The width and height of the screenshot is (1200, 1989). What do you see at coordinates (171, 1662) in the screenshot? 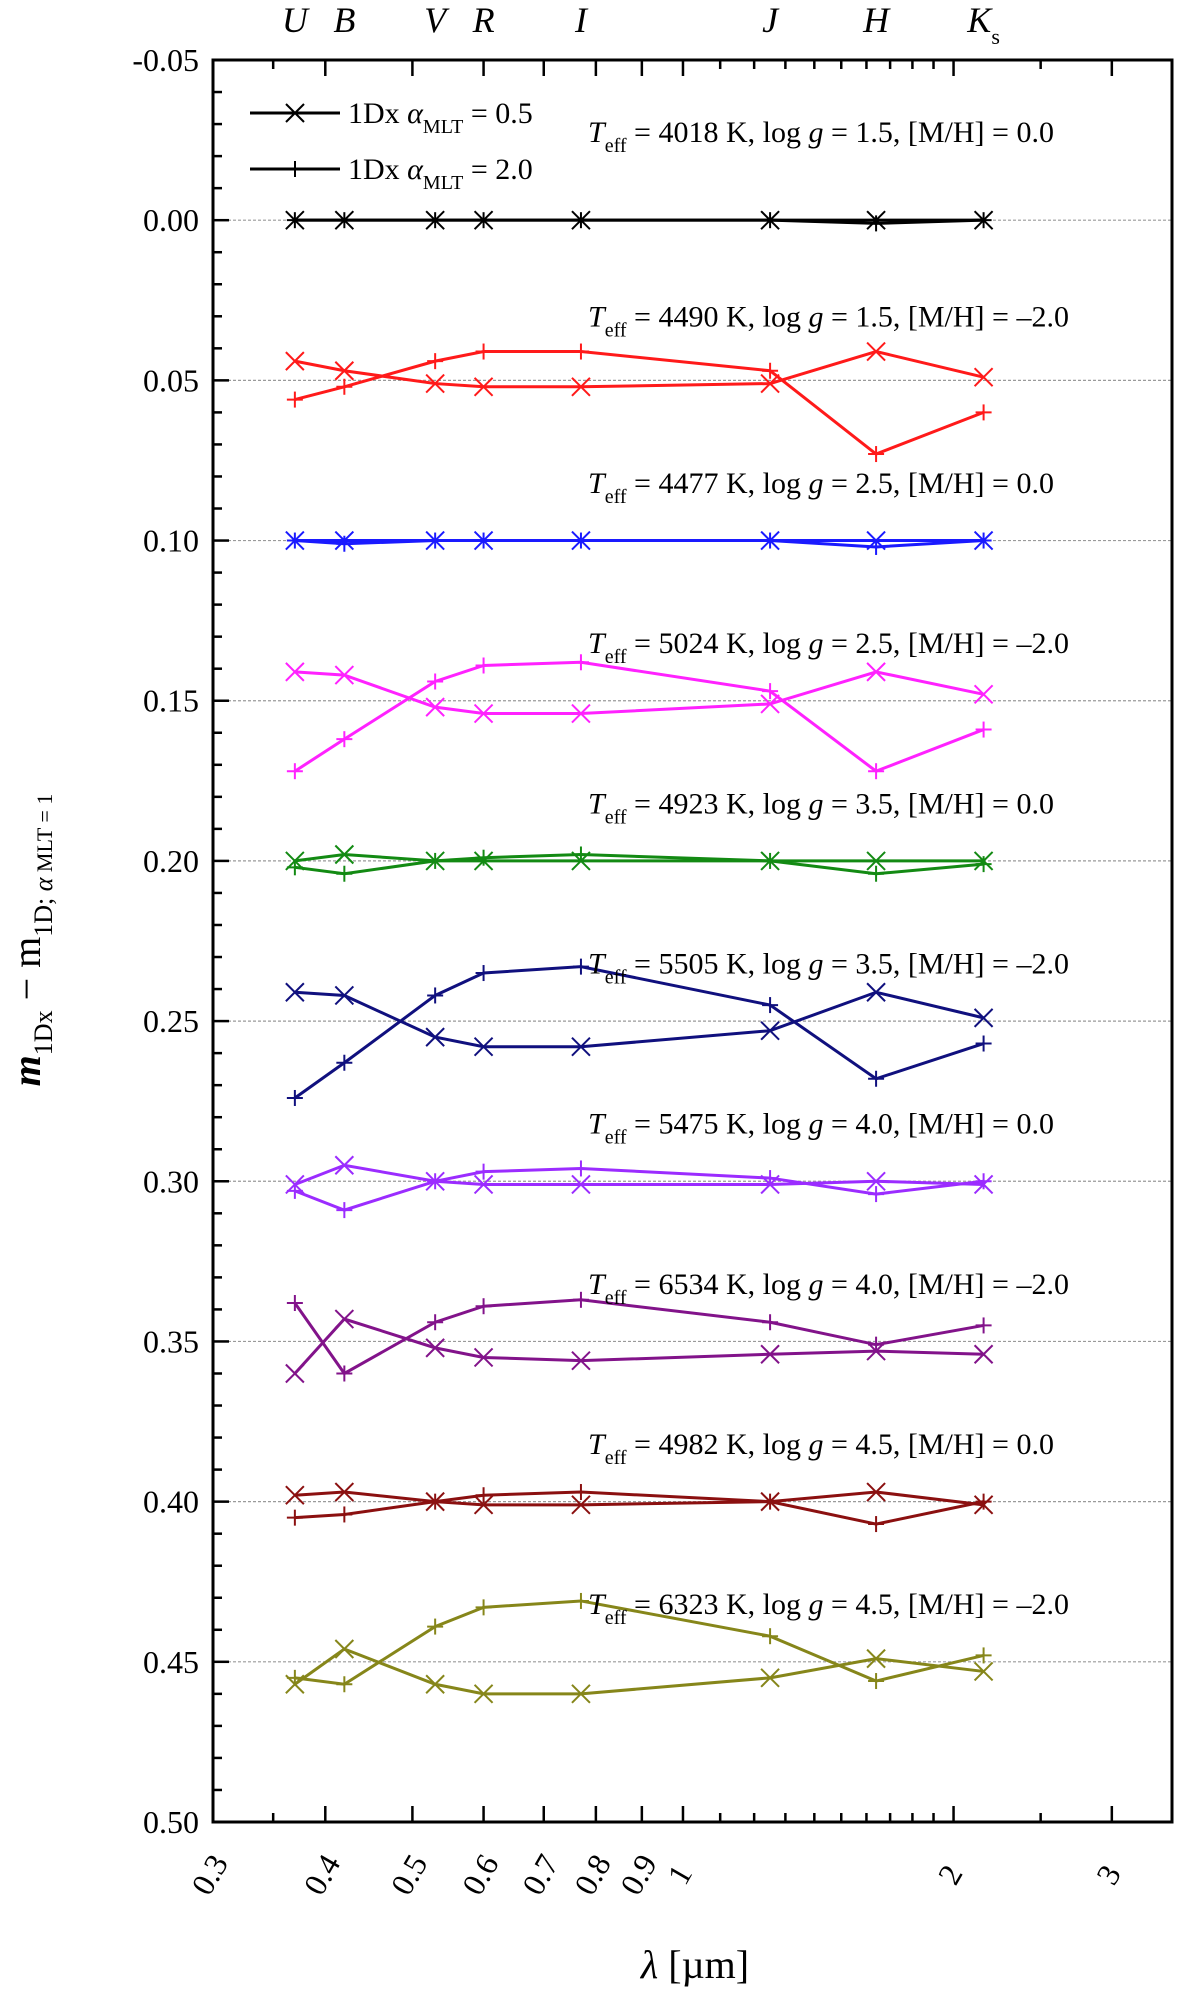
I see `y-tick-label: 0.45` at bounding box center [171, 1662].